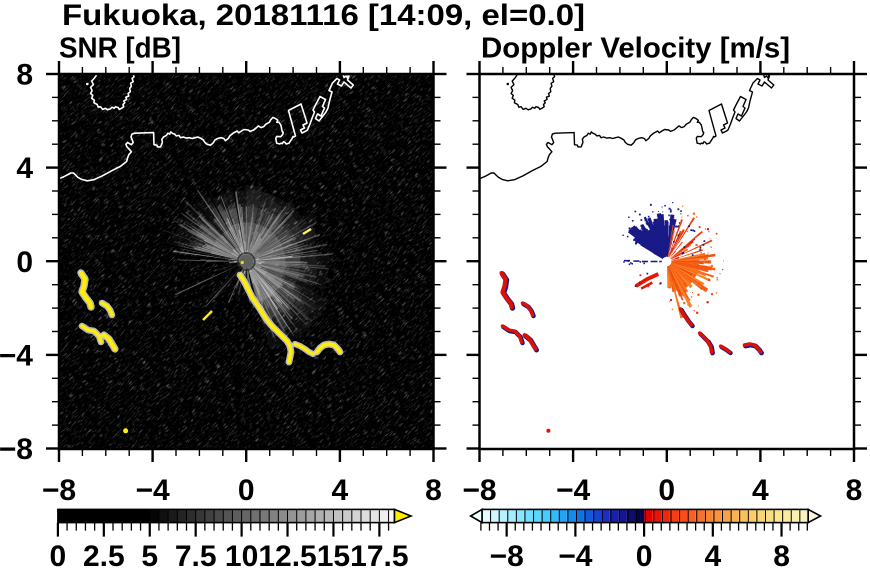 The image size is (870, 570). What do you see at coordinates (120, 49) in the screenshot?
I see `svg-text: SNR [dB]` at bounding box center [120, 49].